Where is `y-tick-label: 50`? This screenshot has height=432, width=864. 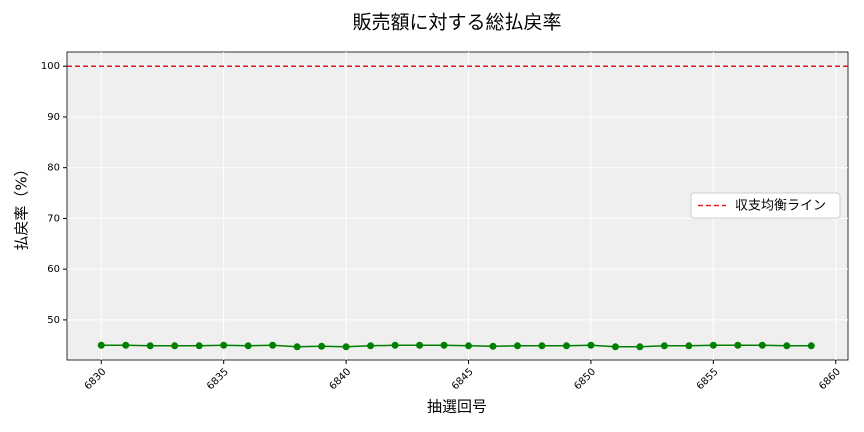 y-tick-label: 50 is located at coordinates (53, 320).